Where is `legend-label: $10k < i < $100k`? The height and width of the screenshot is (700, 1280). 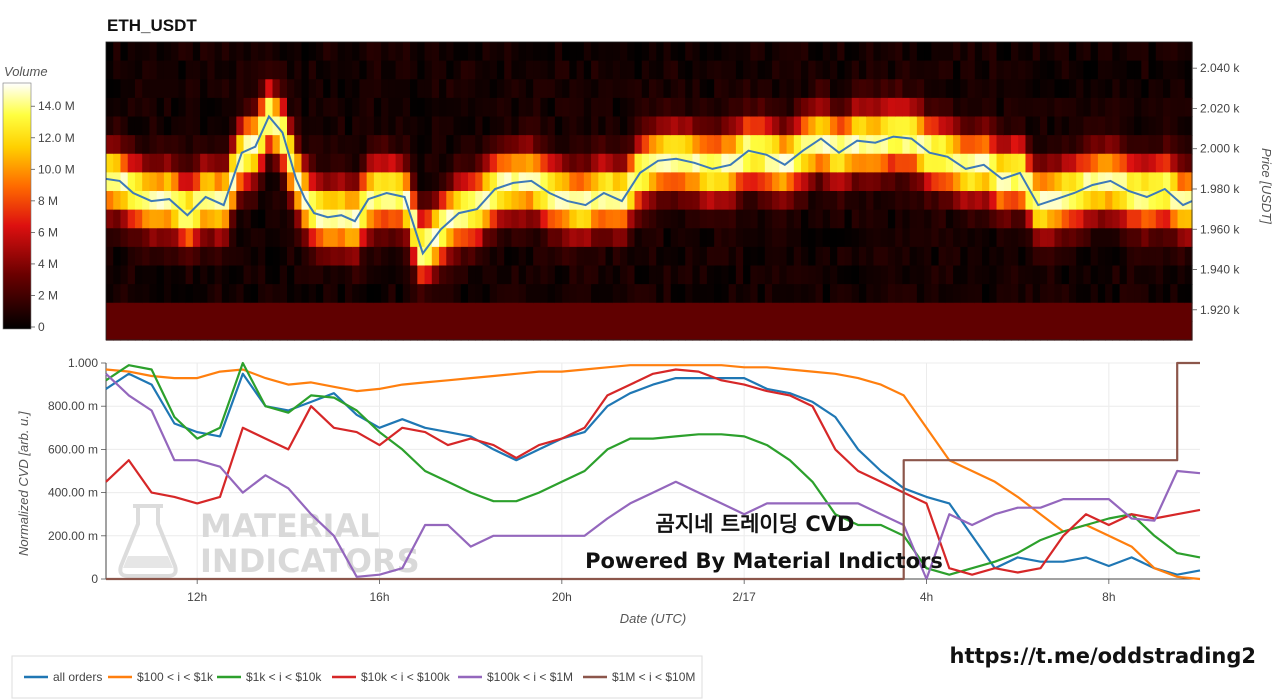
legend-label: $10k < i < $100k is located at coordinates (406, 677).